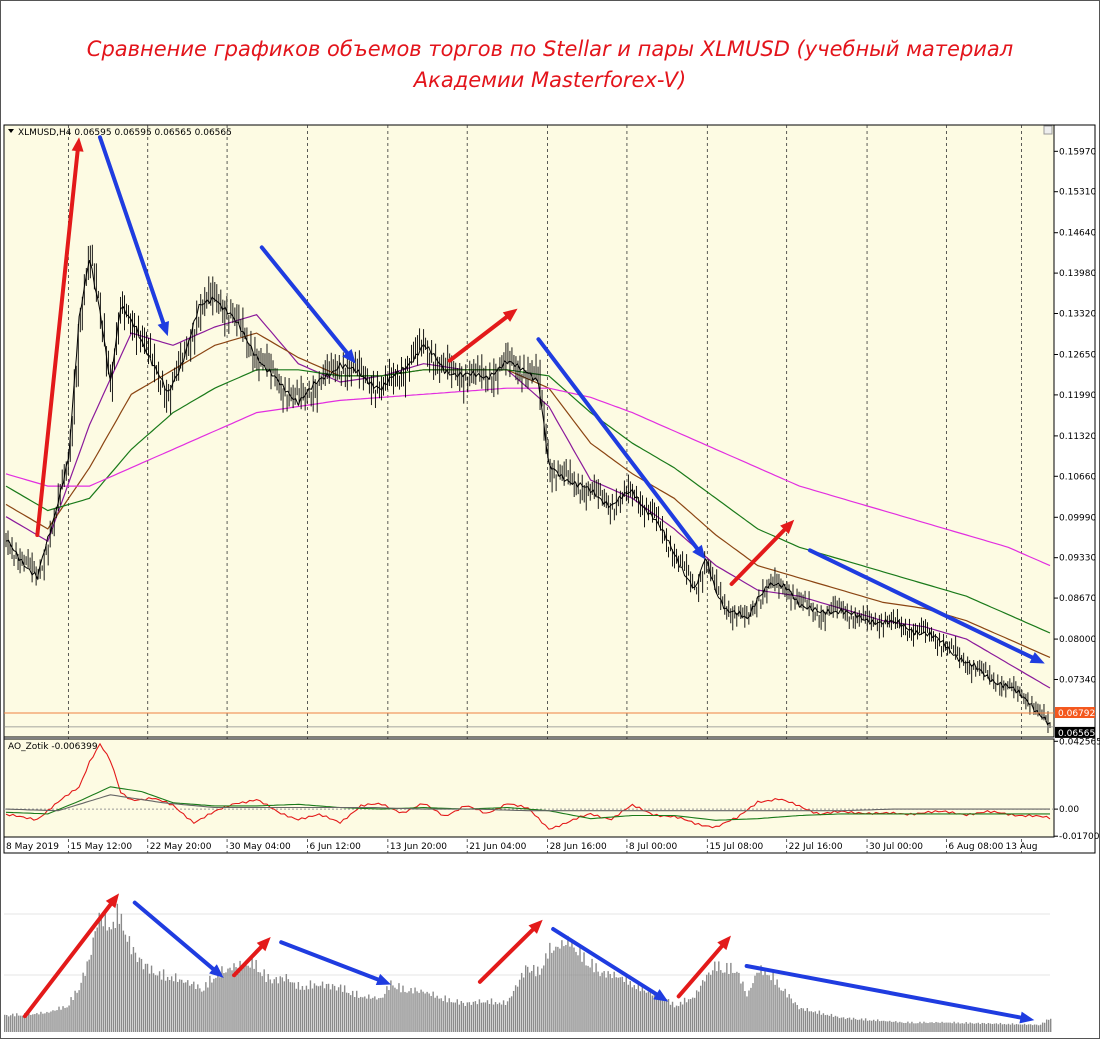 The image size is (1100, 1039). What do you see at coordinates (418, 847) in the screenshot?
I see `x-tick-label: 13 Jun 20:00` at bounding box center [418, 847].